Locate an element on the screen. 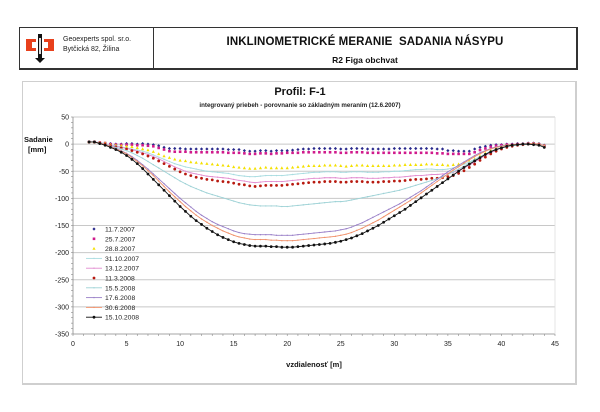  series-line is located at coordinates (317, 162).